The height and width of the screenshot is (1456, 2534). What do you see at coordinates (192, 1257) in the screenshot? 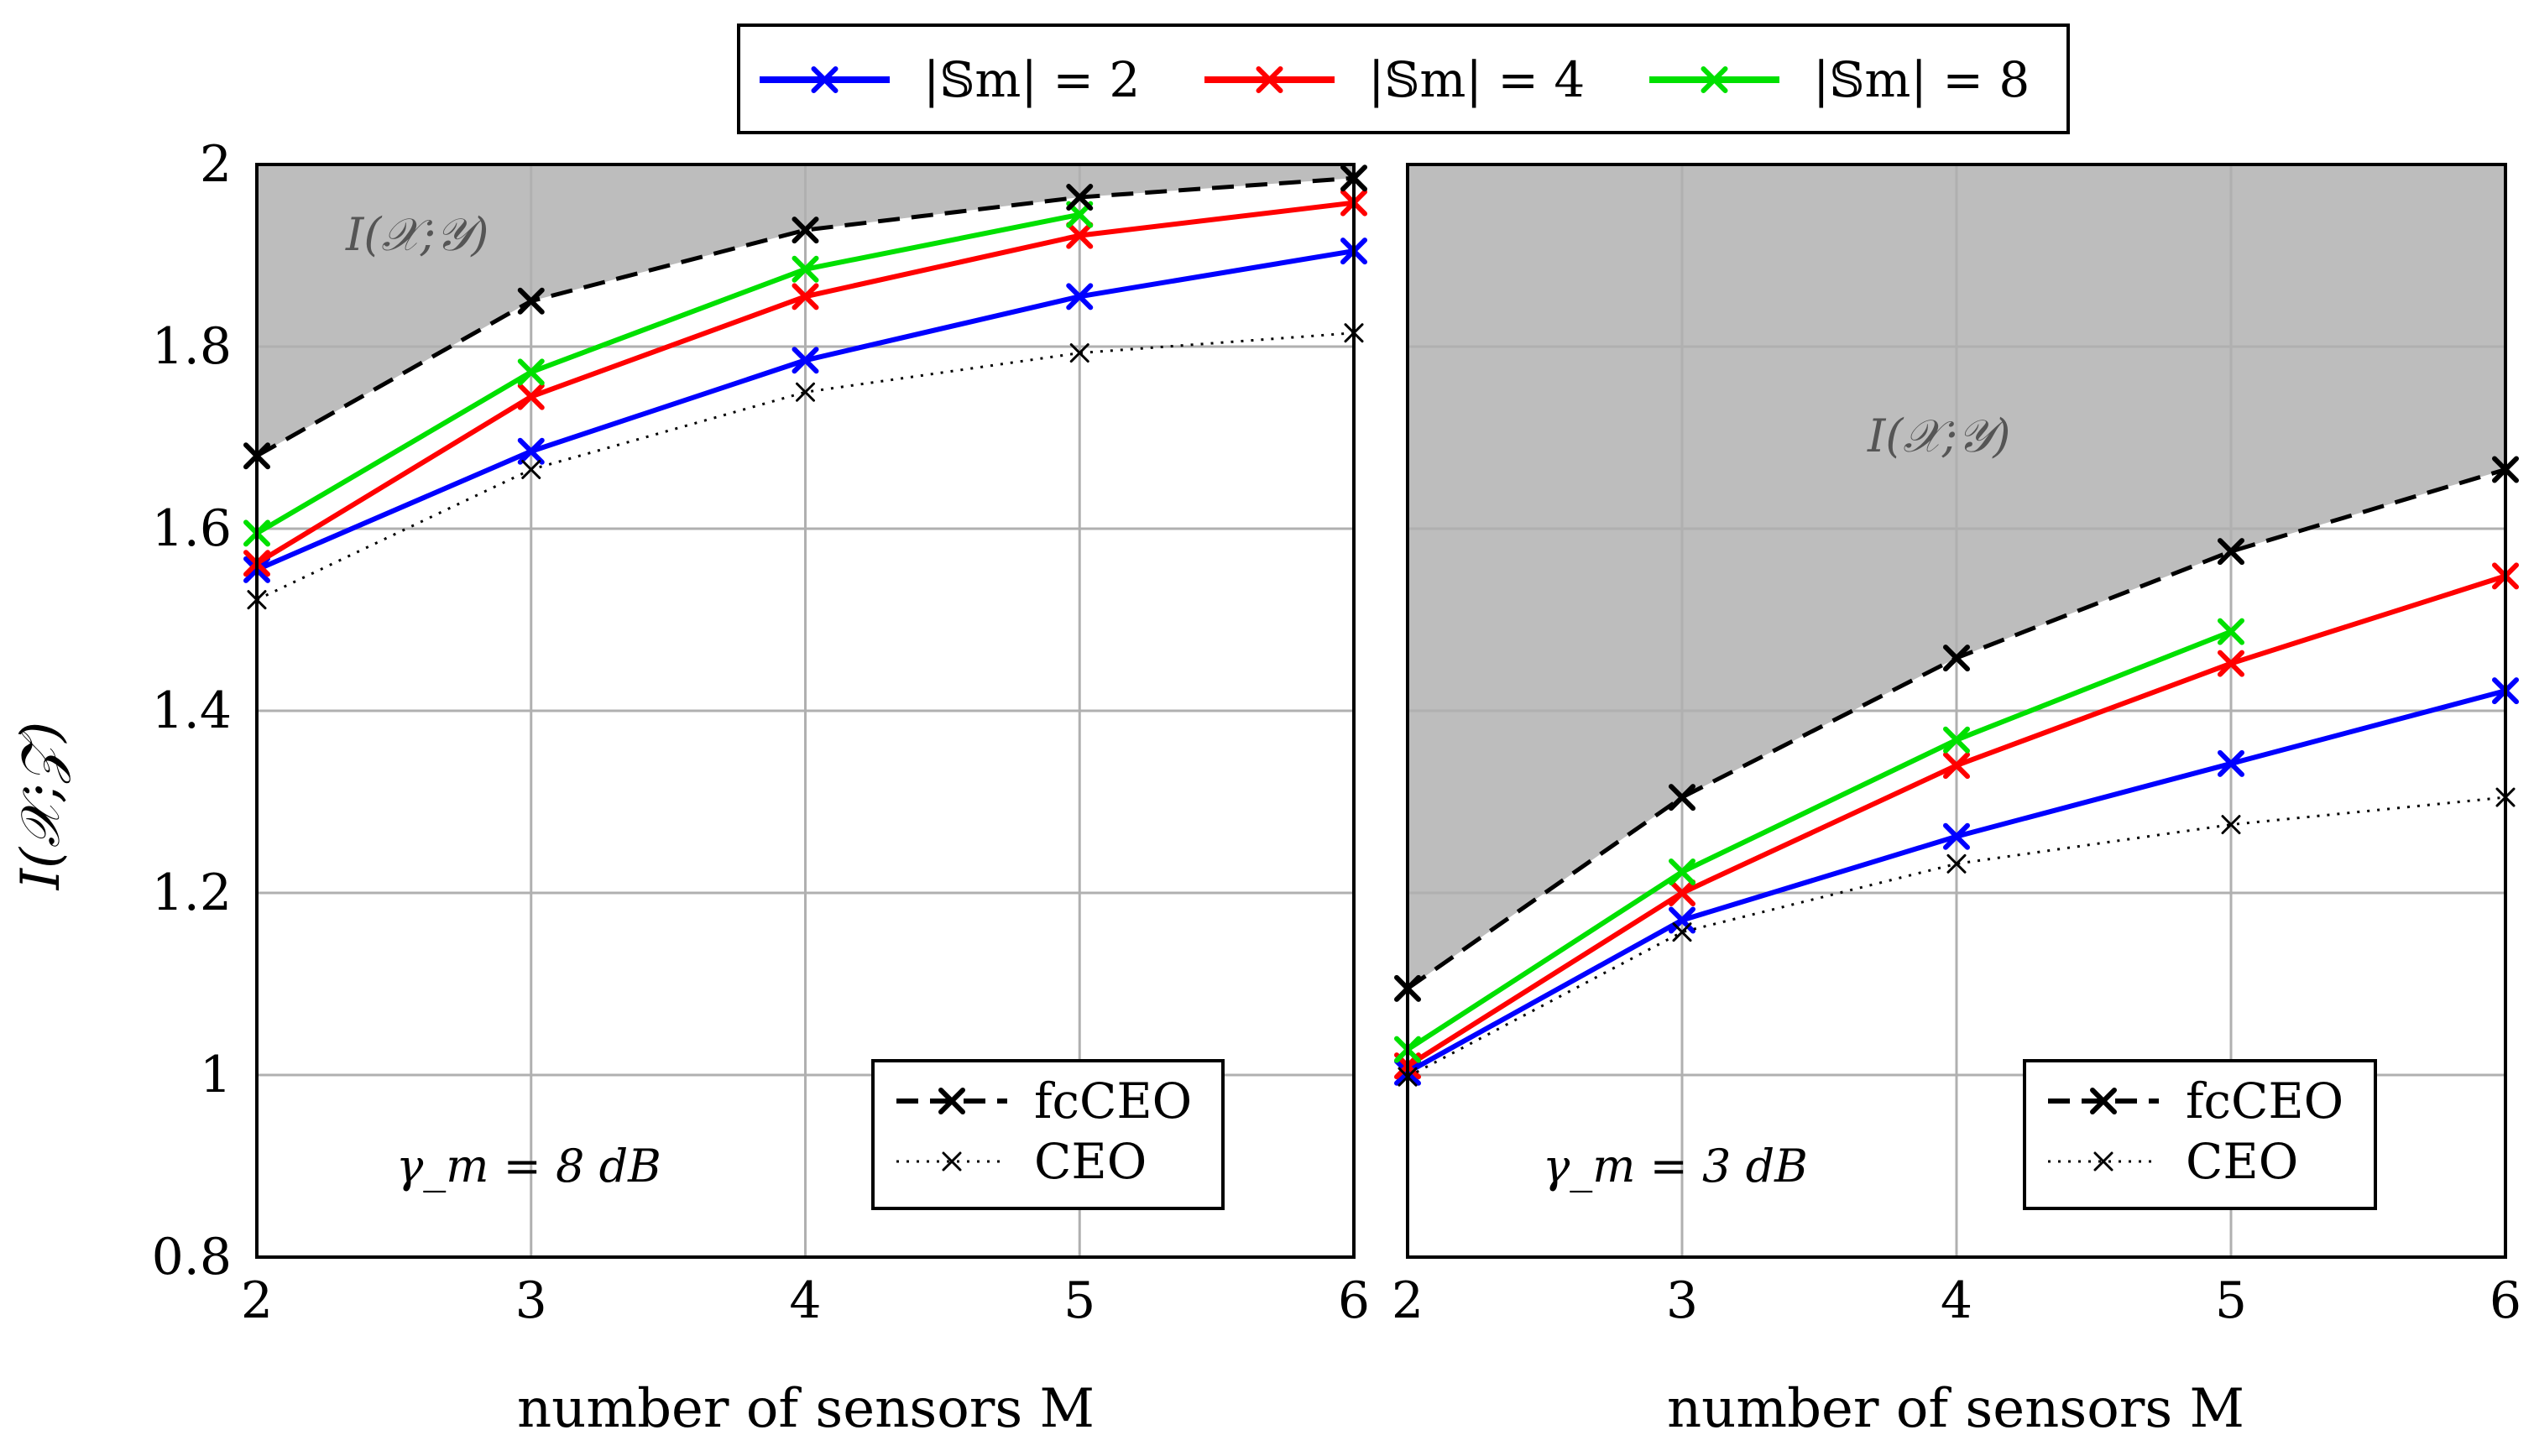
I see `left-y-tick-0.8: 0.8` at bounding box center [192, 1257].